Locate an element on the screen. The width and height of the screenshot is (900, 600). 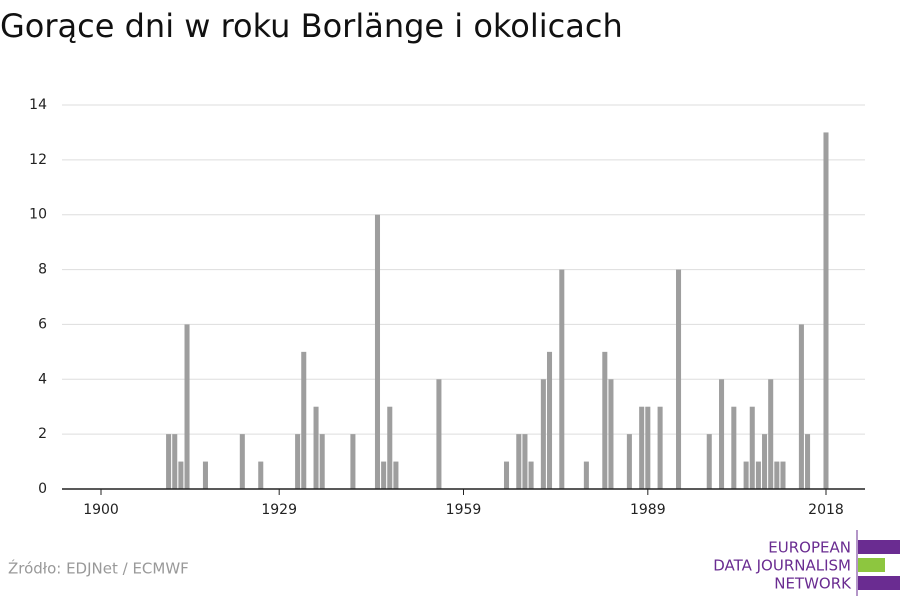
y-tick-label: 10 is located at coordinates (38, 215).